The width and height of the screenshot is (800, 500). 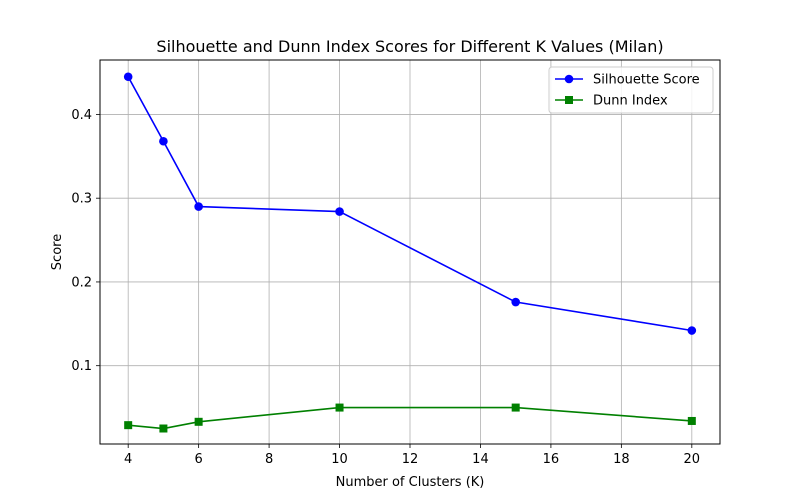 I want to click on y-tick-label: 0.2, so click(x=81, y=282).